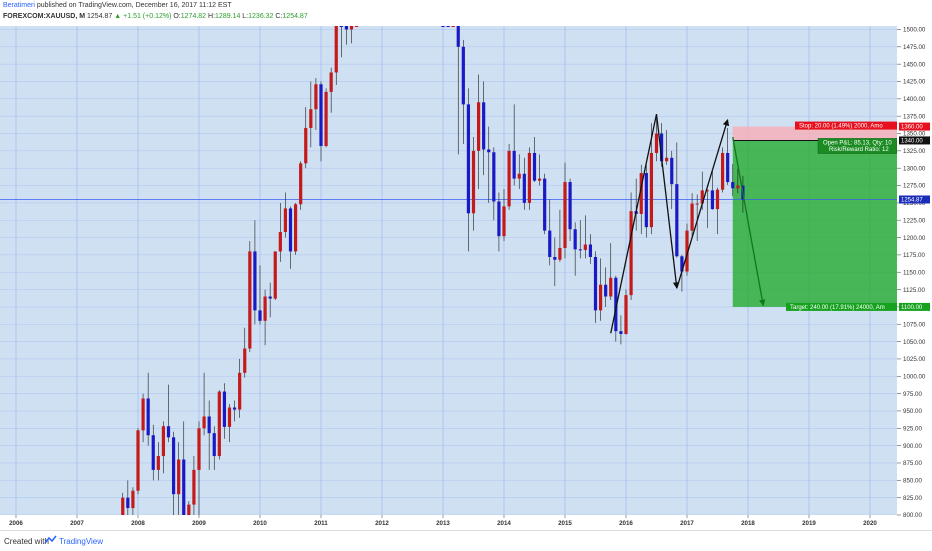  What do you see at coordinates (703, 204) in the screenshot?
I see `upswing-arrow` at bounding box center [703, 204].